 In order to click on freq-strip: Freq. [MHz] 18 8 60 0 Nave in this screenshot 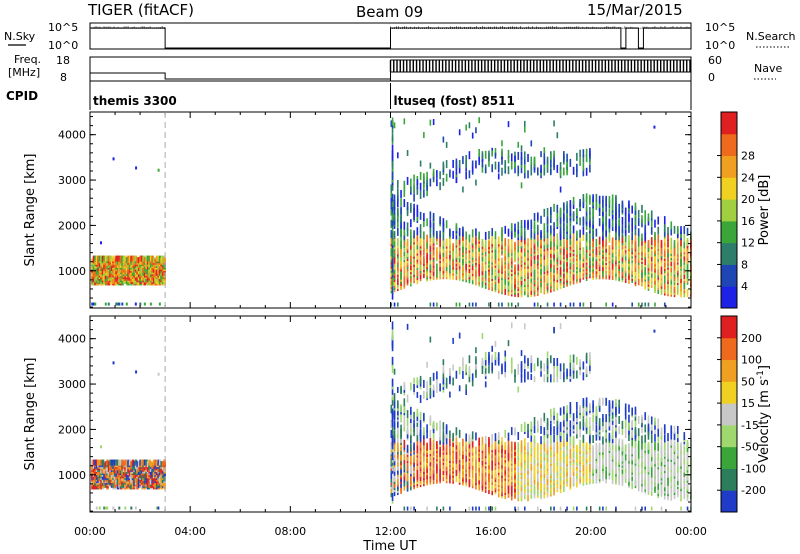, I will do `click(395, 68)`.